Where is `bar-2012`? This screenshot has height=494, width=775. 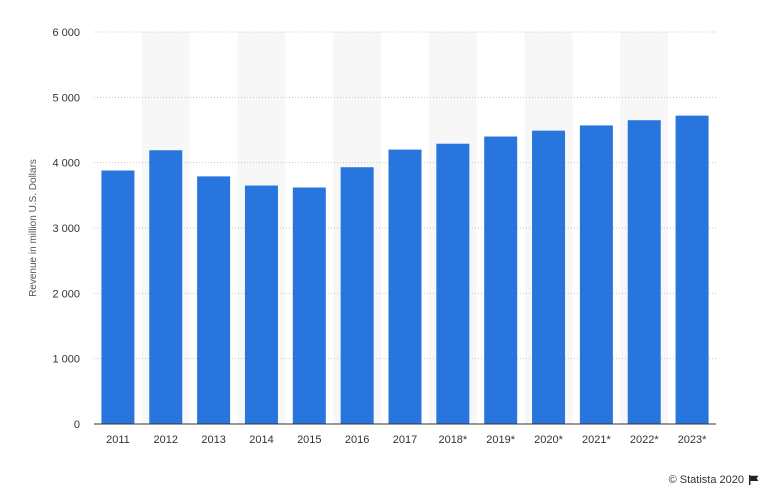 bar-2012 is located at coordinates (166, 287).